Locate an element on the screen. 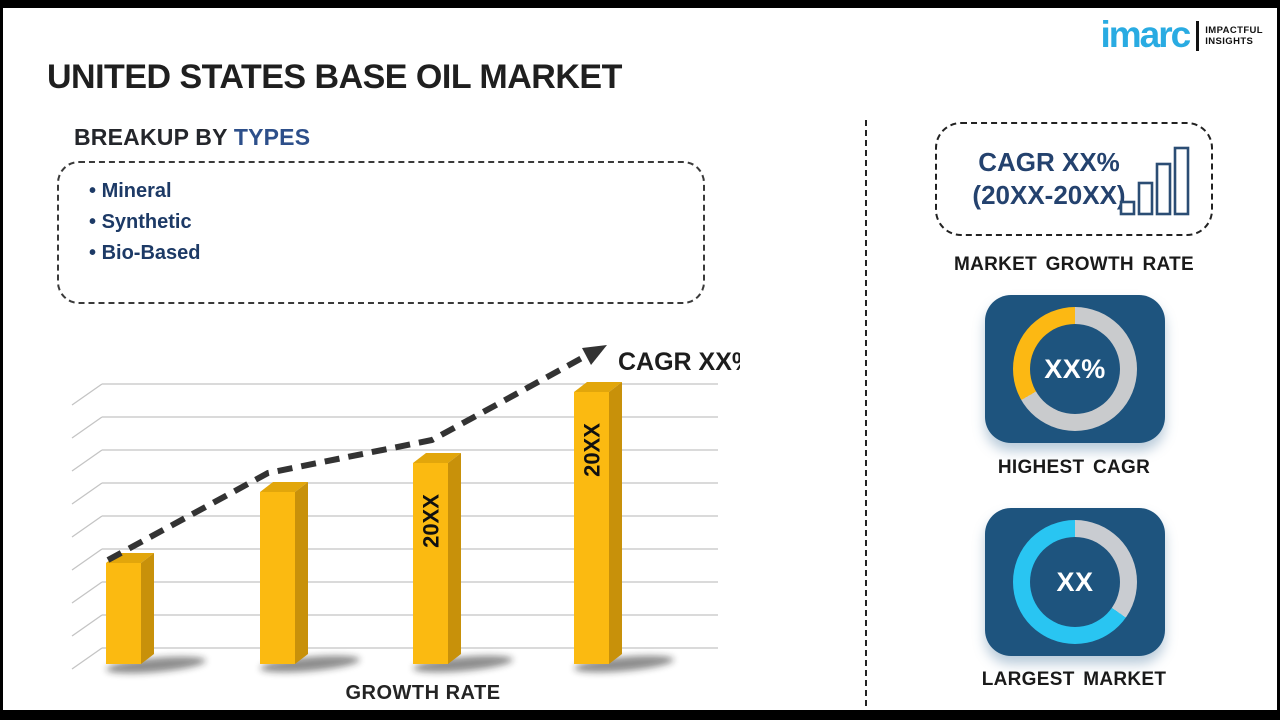  breakup-item-synthetic: Synthetic is located at coordinates (396, 222).